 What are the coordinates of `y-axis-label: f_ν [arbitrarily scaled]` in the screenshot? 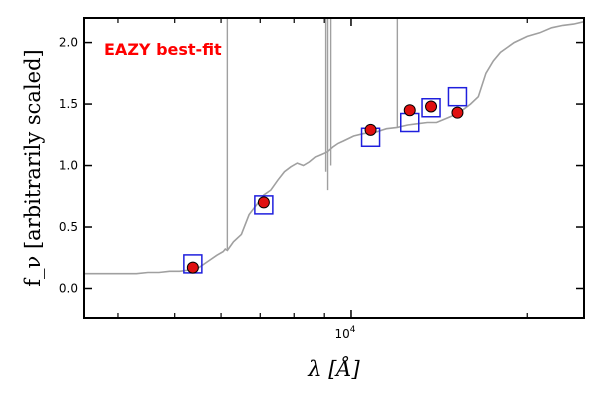 It's located at (33, 167).